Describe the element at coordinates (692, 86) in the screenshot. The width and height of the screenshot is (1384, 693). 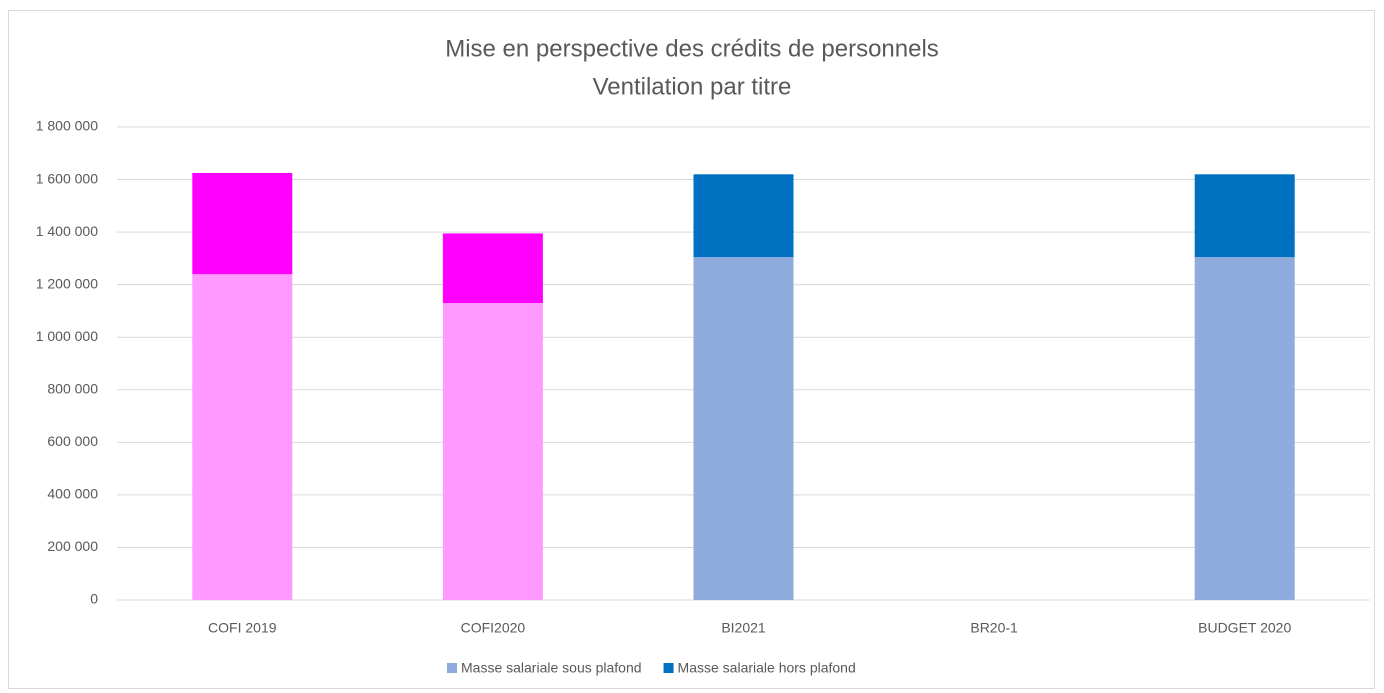
I see `chart-subtitle: Ventilation par titre` at that location.